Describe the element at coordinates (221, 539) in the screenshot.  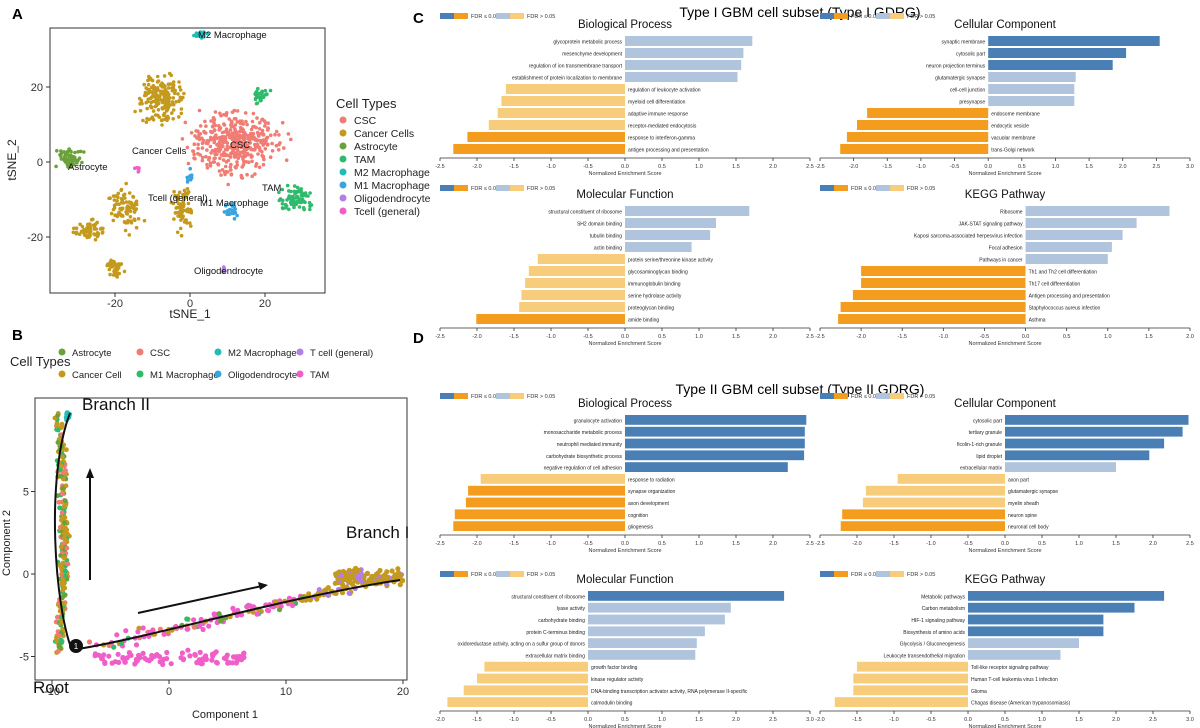
I see `traj-frame` at that location.